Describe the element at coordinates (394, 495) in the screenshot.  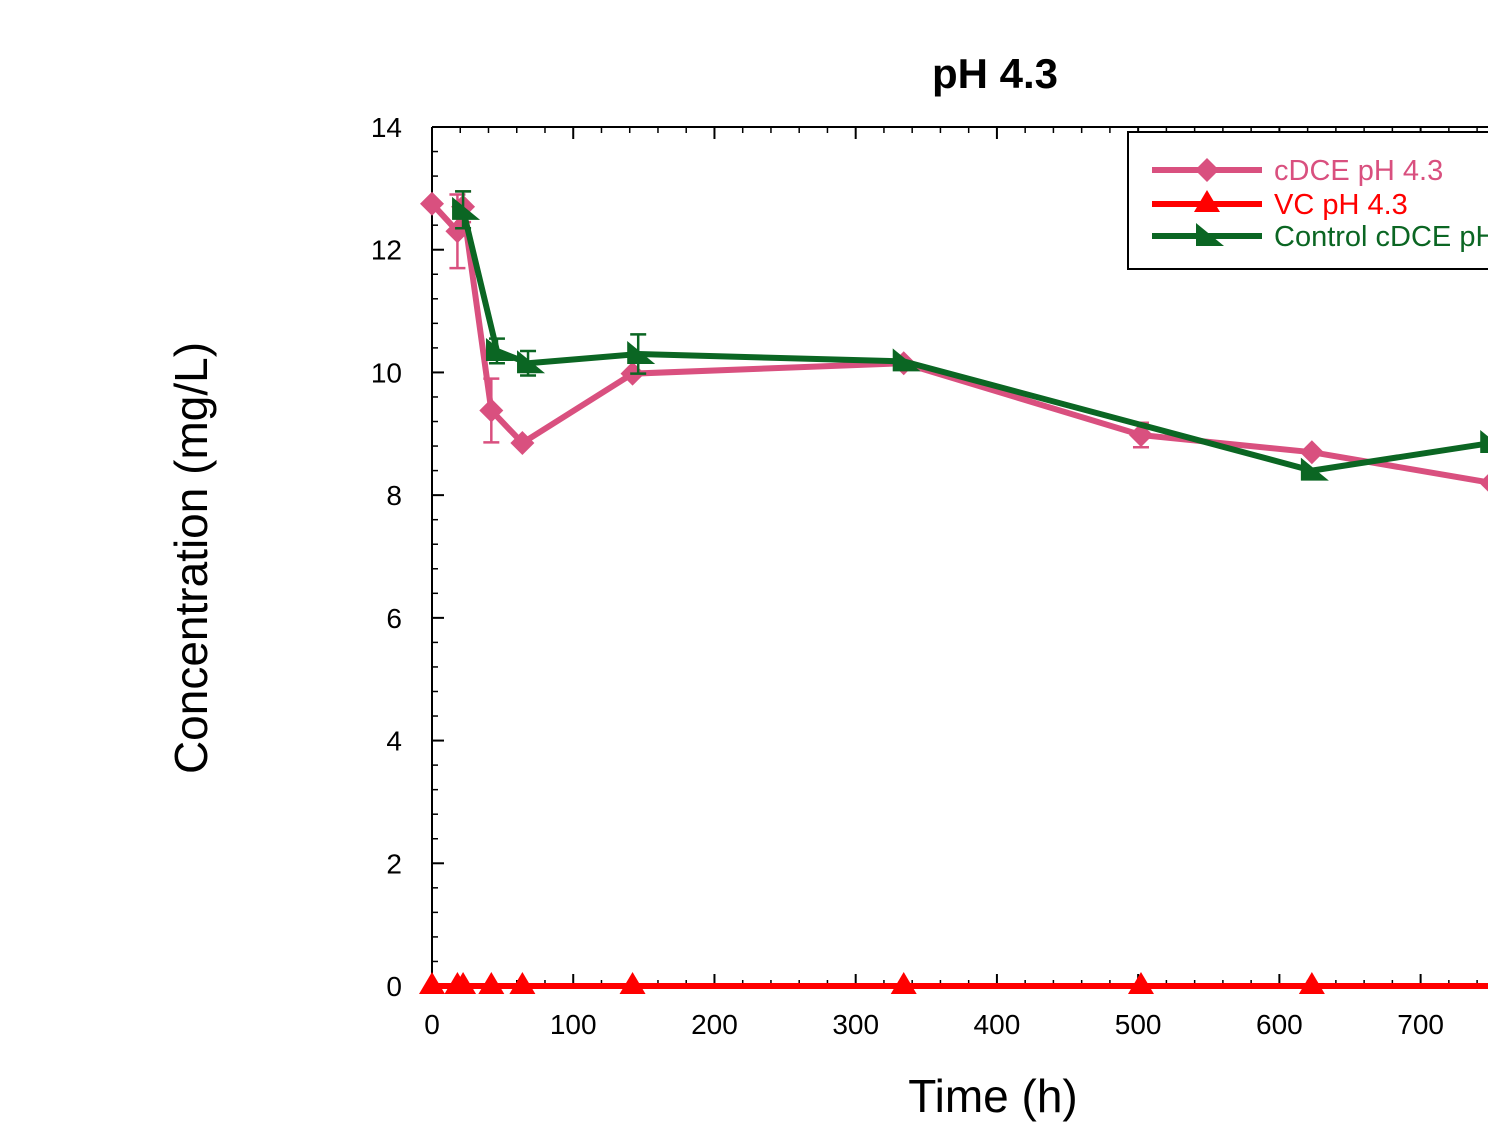
I see `y-tick-label: 8` at that location.